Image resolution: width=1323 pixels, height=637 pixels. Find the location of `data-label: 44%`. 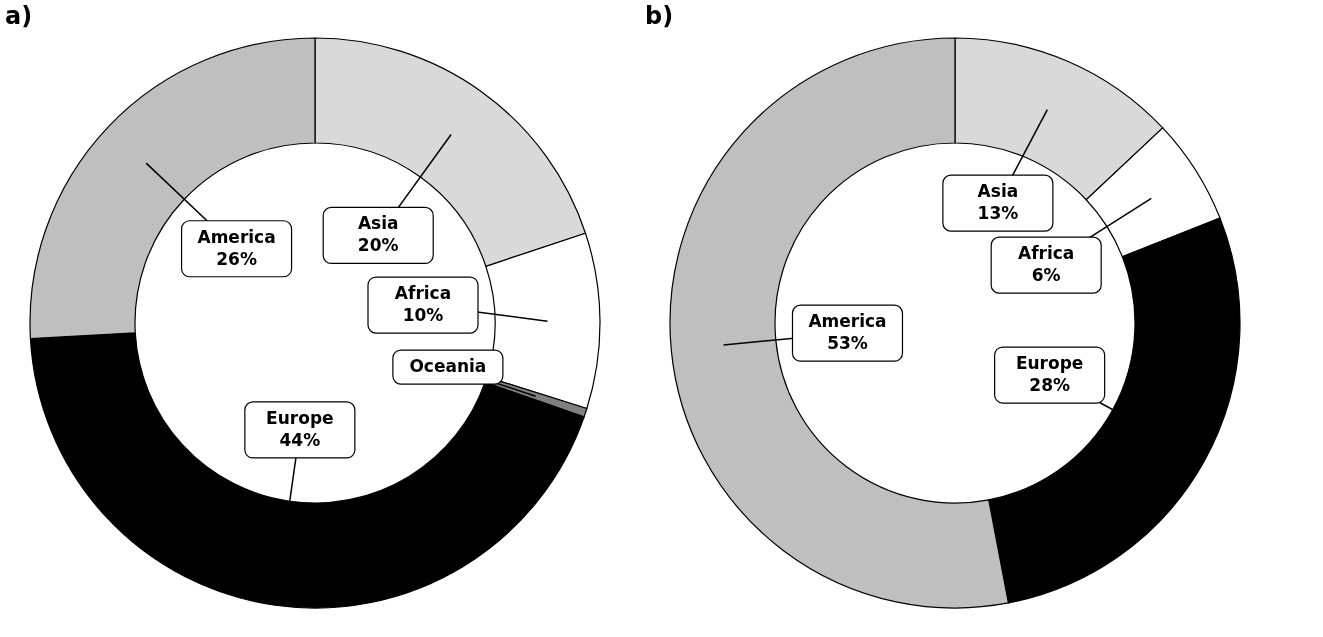

data-label: 44% is located at coordinates (300, 439).